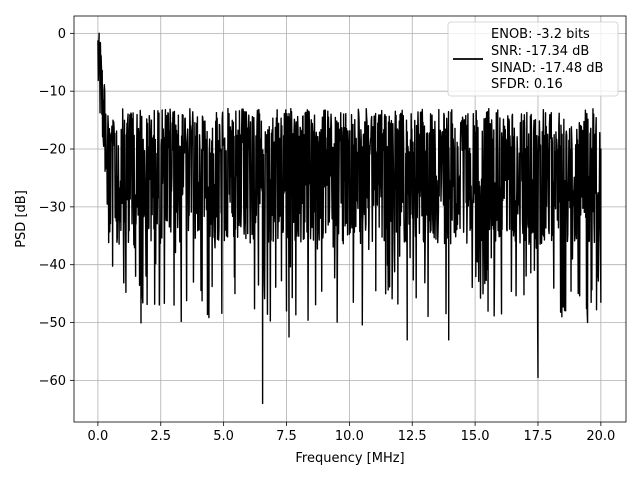  I want to click on legend-box, so click(533, 59).